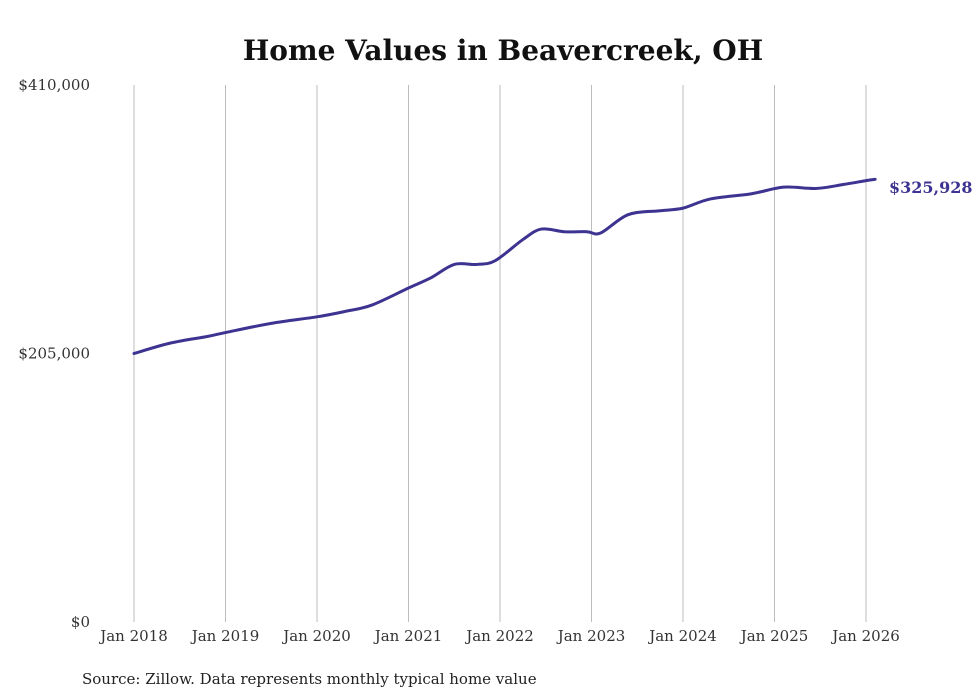  What do you see at coordinates (54, 85) in the screenshot?
I see `y-tick-label: $410,000` at bounding box center [54, 85].